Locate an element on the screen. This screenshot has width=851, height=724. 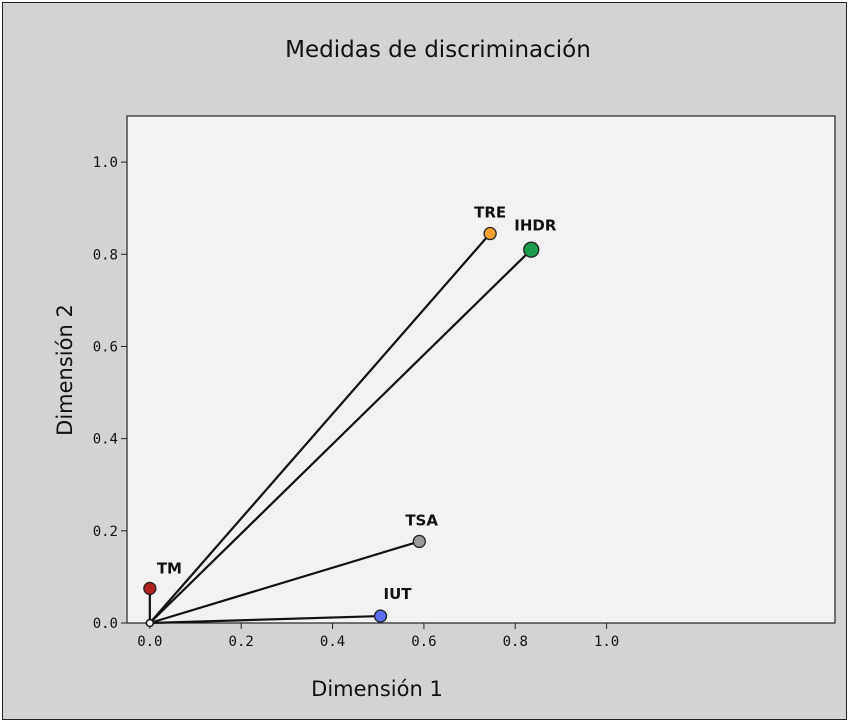
x-tick-label: 0.4 is located at coordinates (332, 642).